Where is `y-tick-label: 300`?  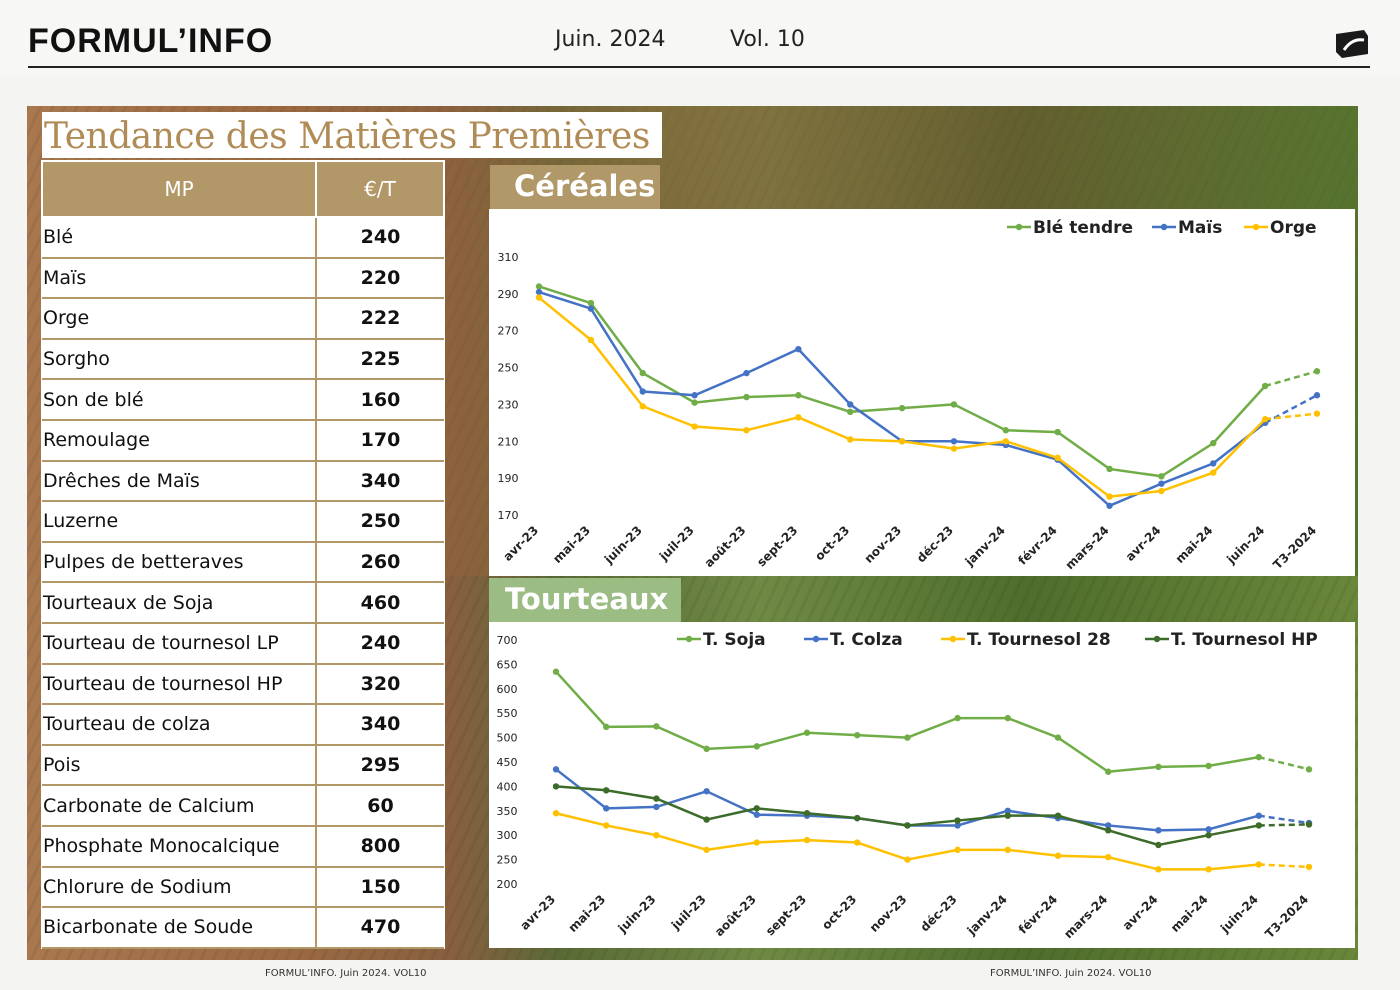
y-tick-label: 300 is located at coordinates (507, 835).